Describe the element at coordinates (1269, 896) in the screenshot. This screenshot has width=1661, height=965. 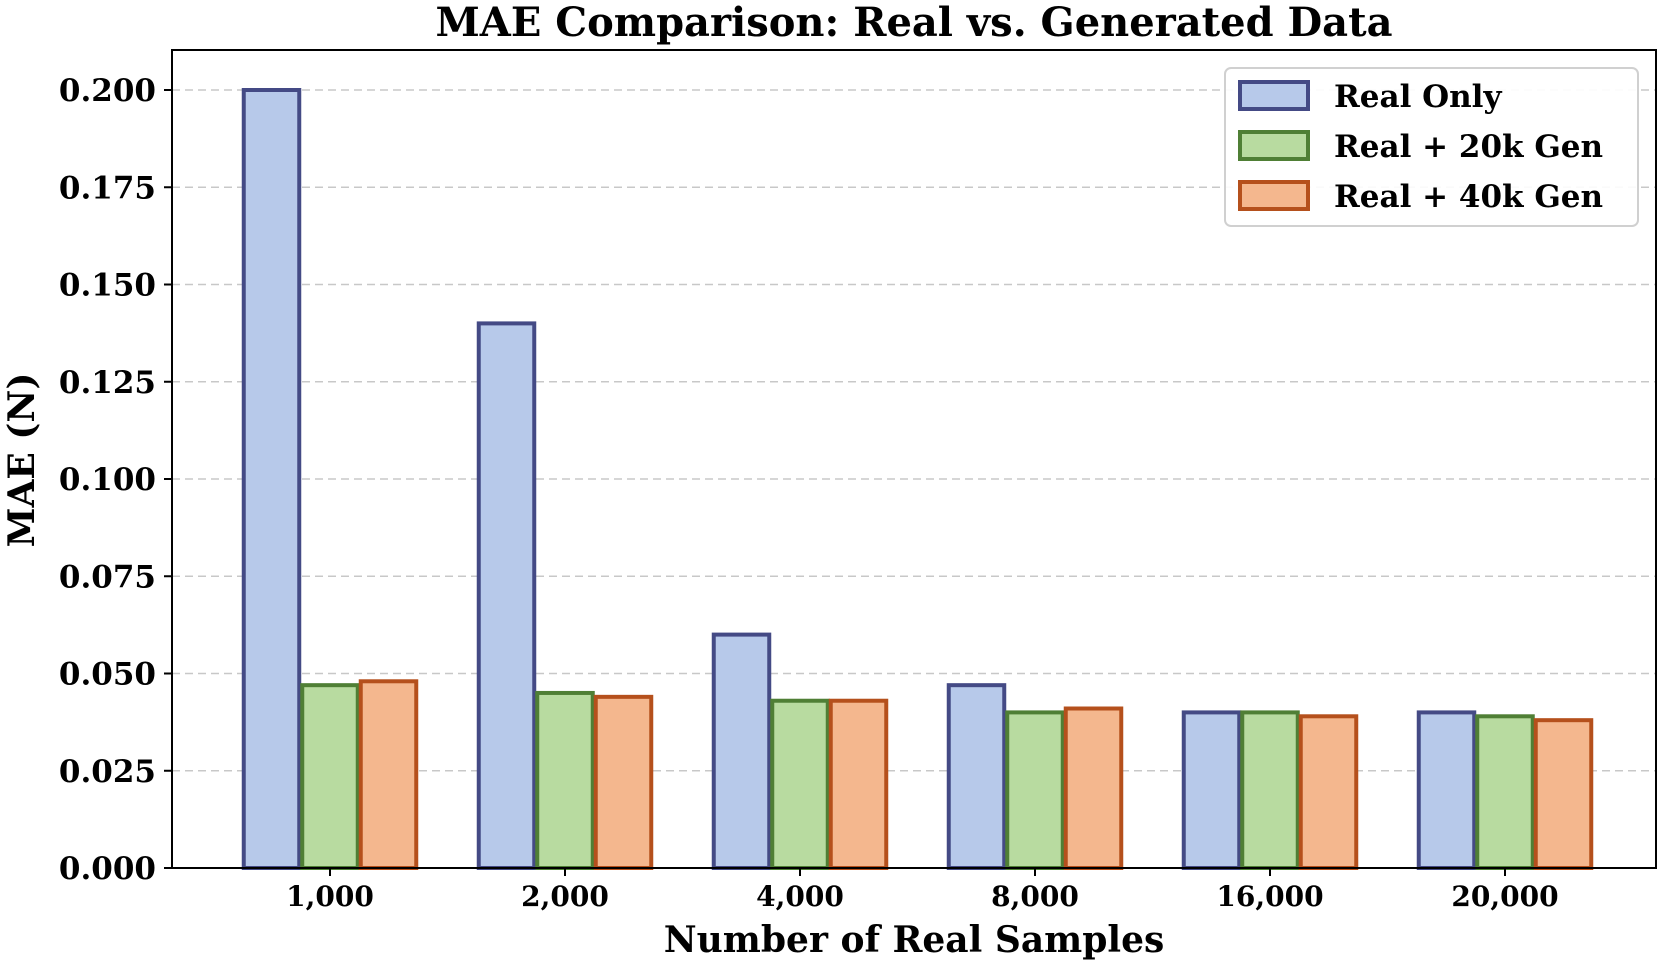
I see `x-tick-label: 16,000` at that location.